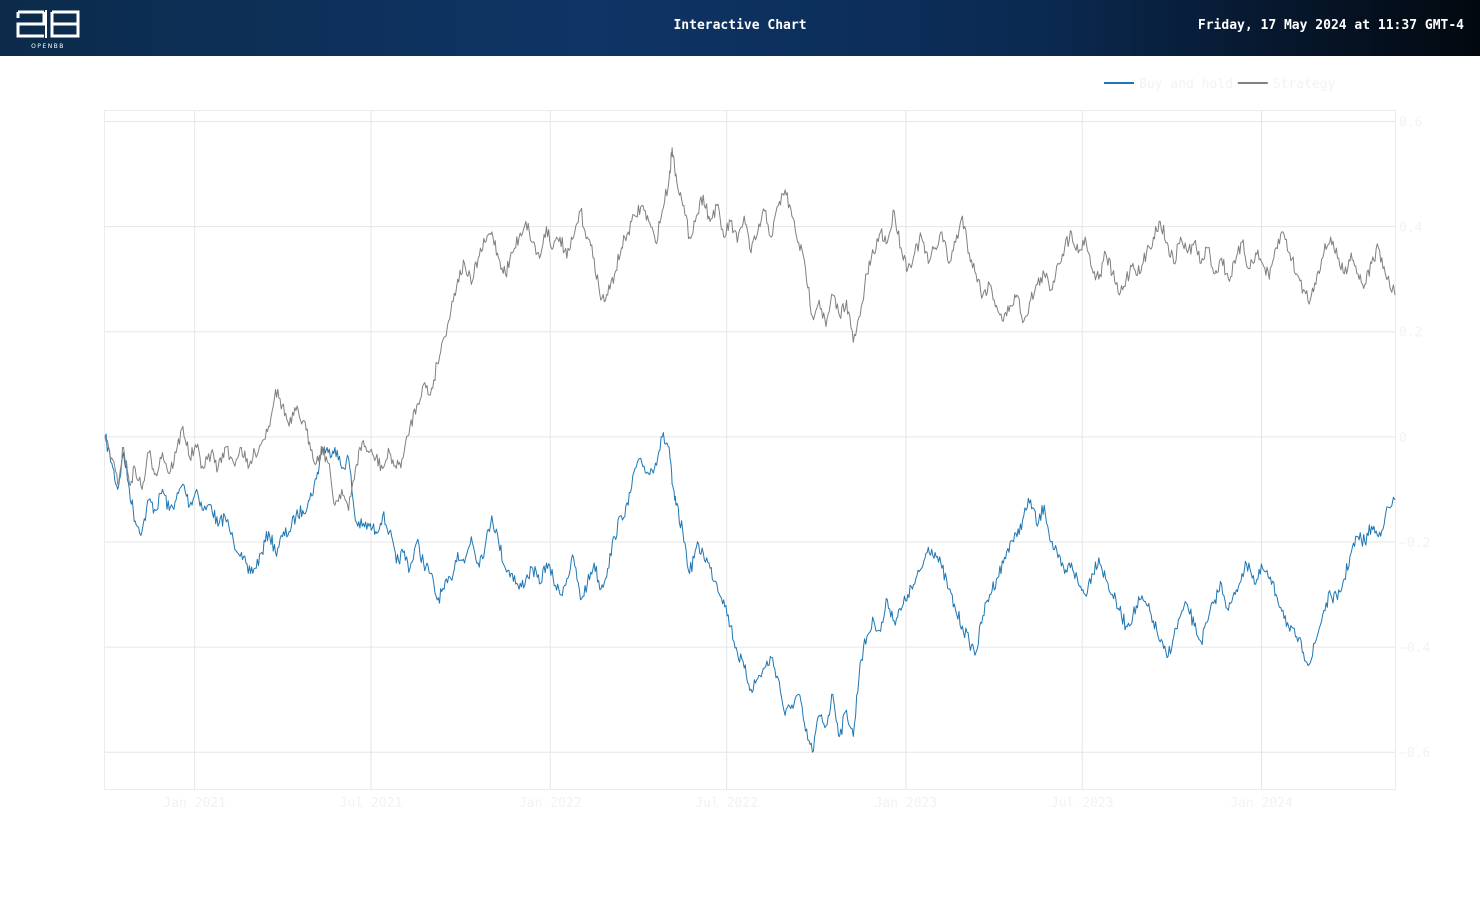 This screenshot has height=917, width=1480. I want to click on x-tick-label: Jan 2021, so click(194, 803).